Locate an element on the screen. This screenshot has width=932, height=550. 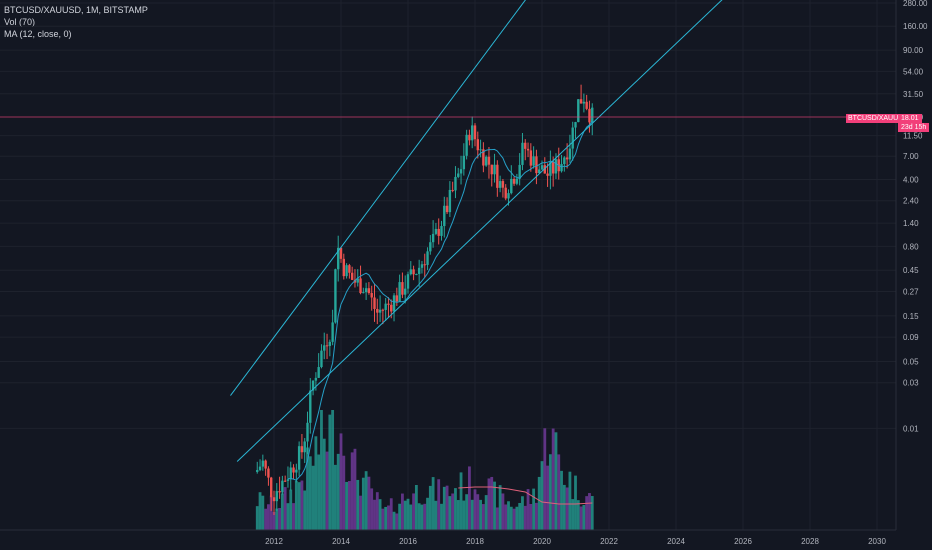
y-tick-label: 54.00 is located at coordinates (913, 71).